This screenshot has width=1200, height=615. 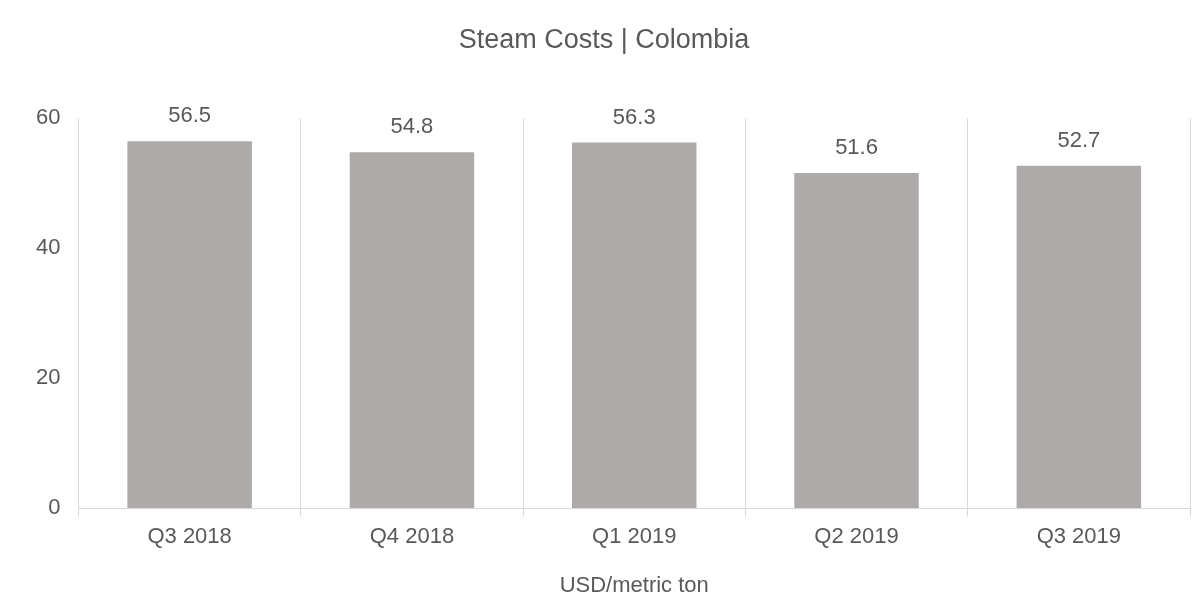 What do you see at coordinates (48, 377) in the screenshot?
I see `y-tick-label: 20` at bounding box center [48, 377].